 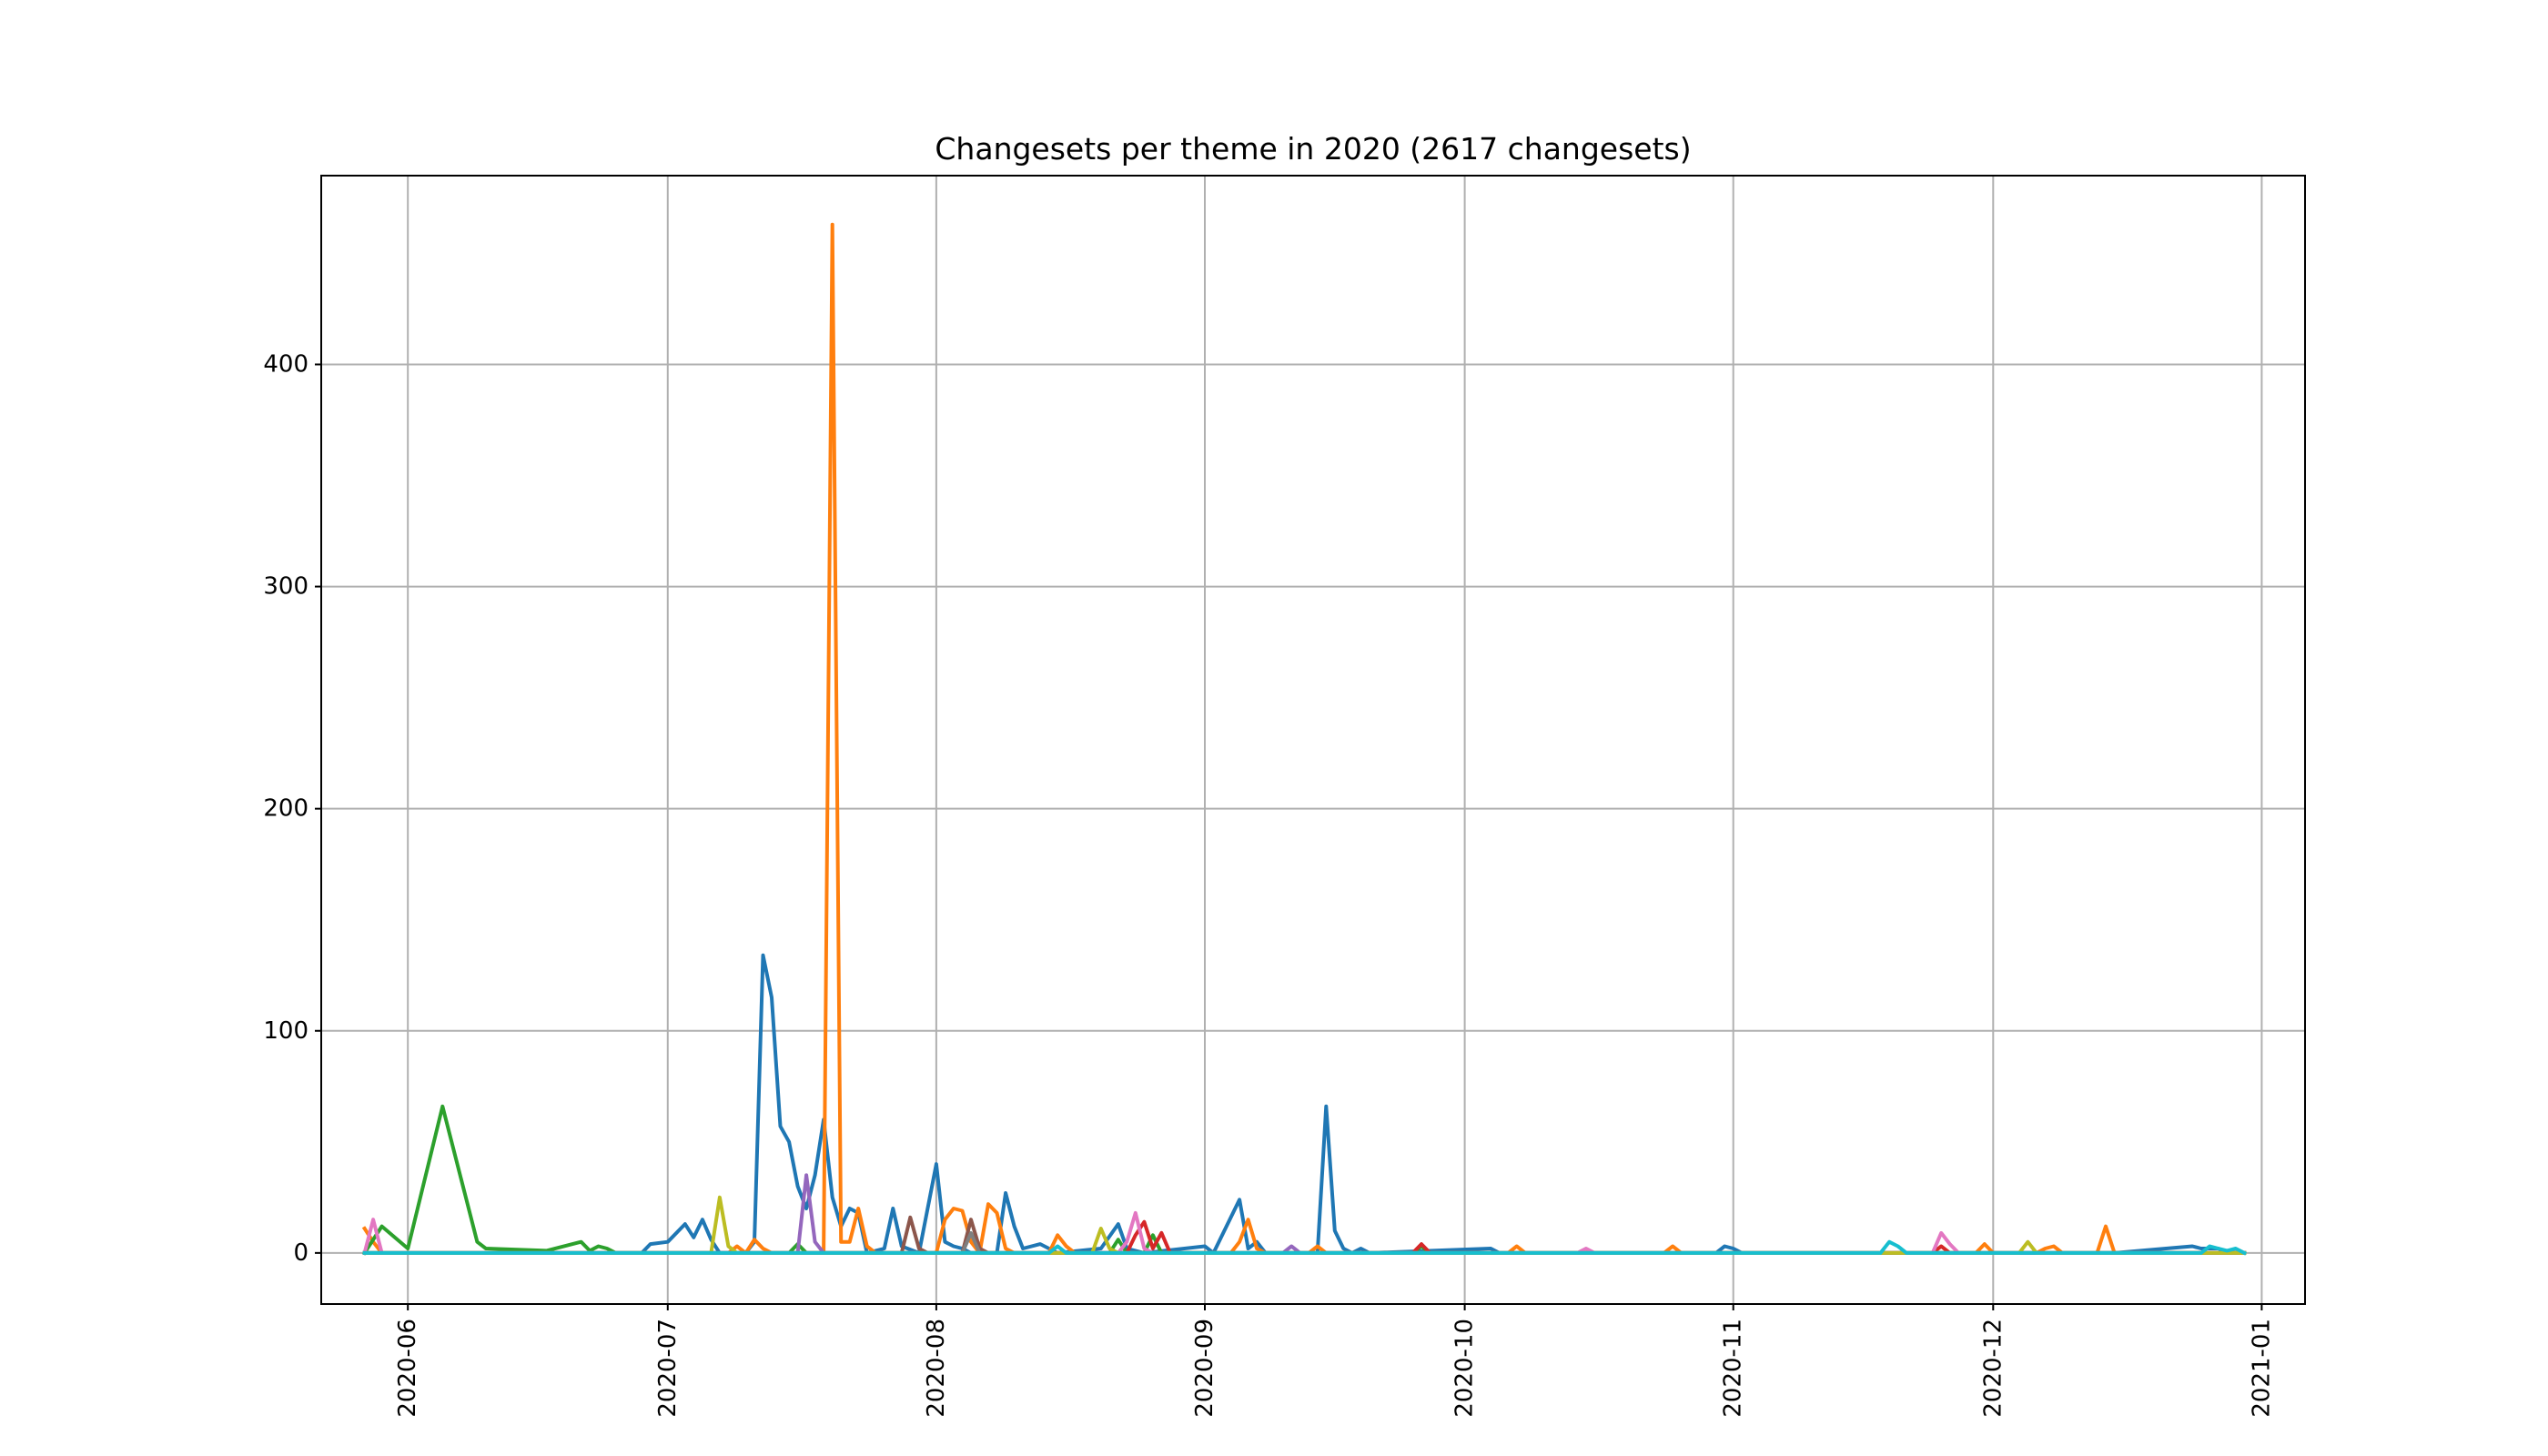 What do you see at coordinates (286, 1031) in the screenshot?
I see `y-tick-label: 100` at bounding box center [286, 1031].